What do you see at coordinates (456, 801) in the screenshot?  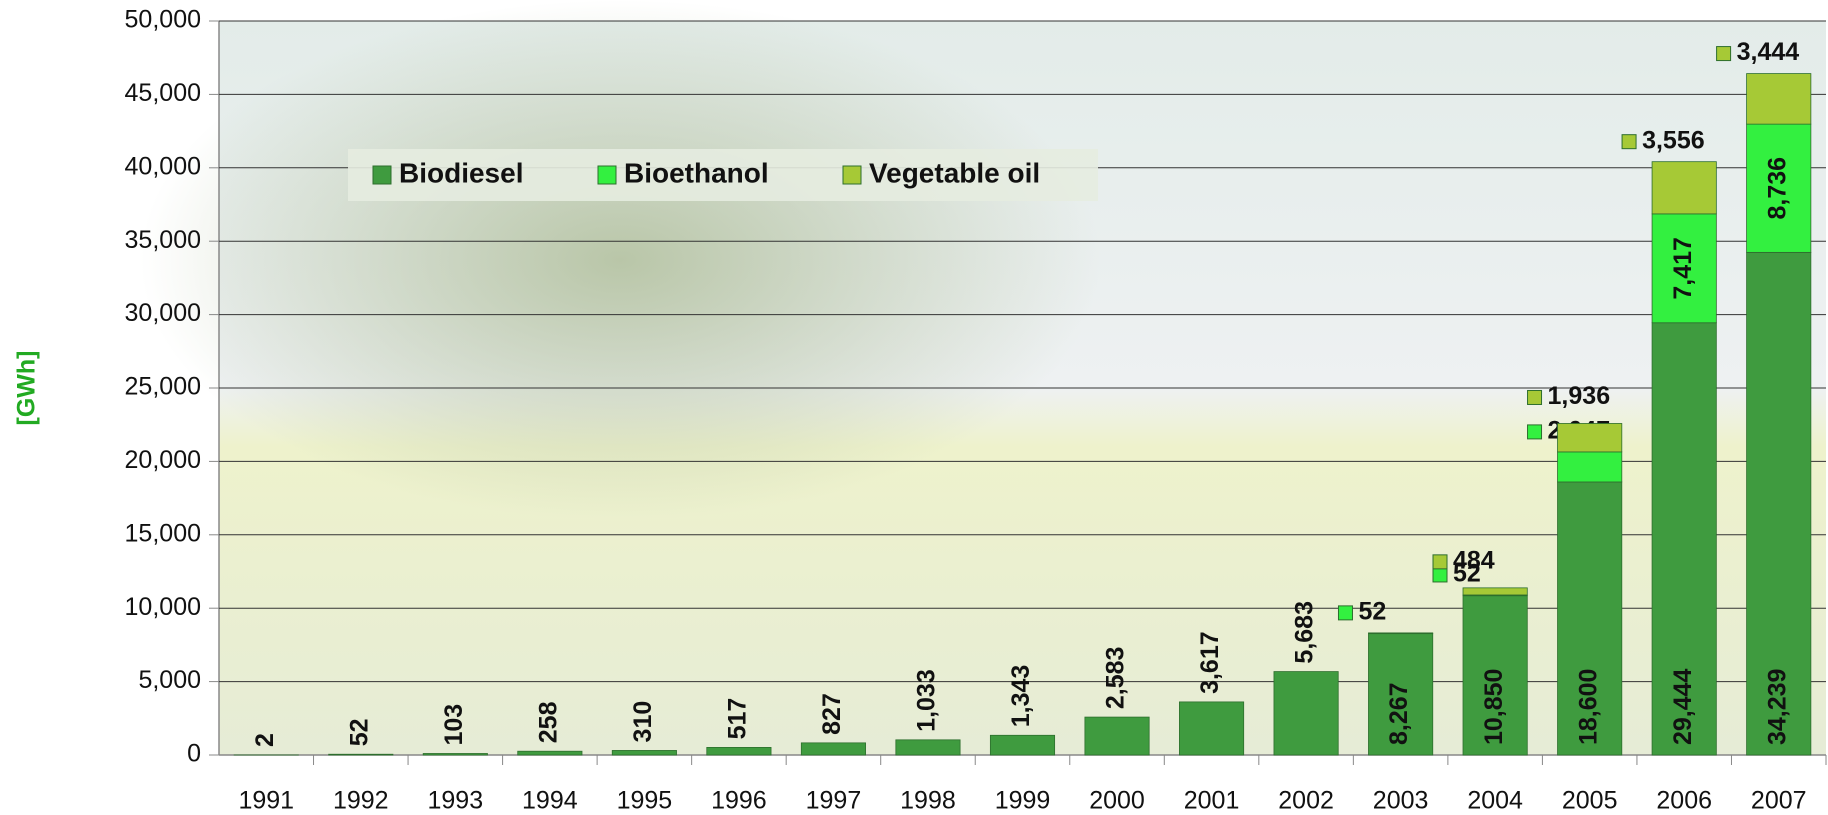 I see `x-tick-label: 1993` at bounding box center [456, 801].